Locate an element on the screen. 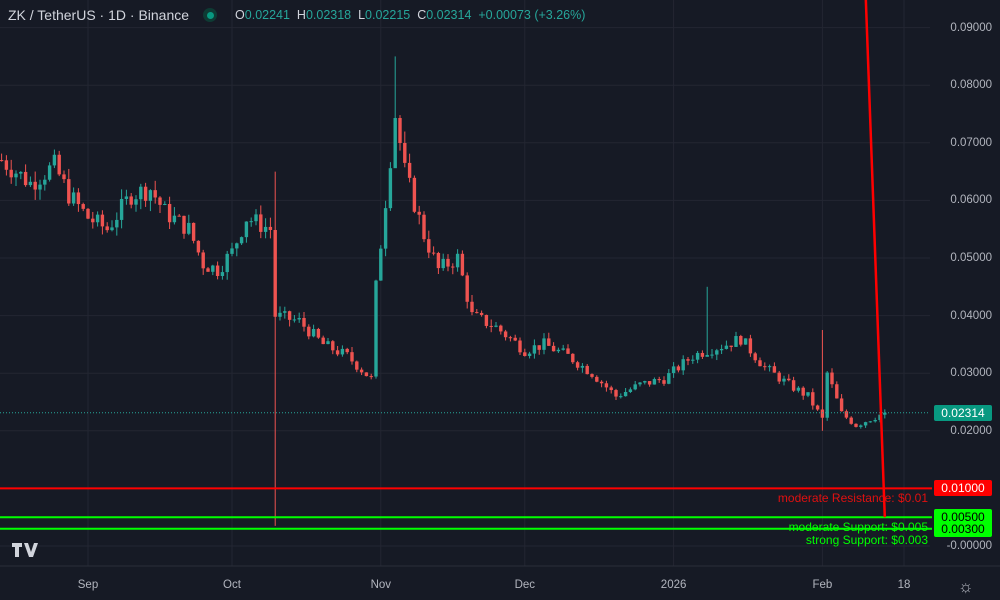 Image resolution: width=1000 pixels, height=600 pixels. price-tick-label: 0.08000 is located at coordinates (971, 85).